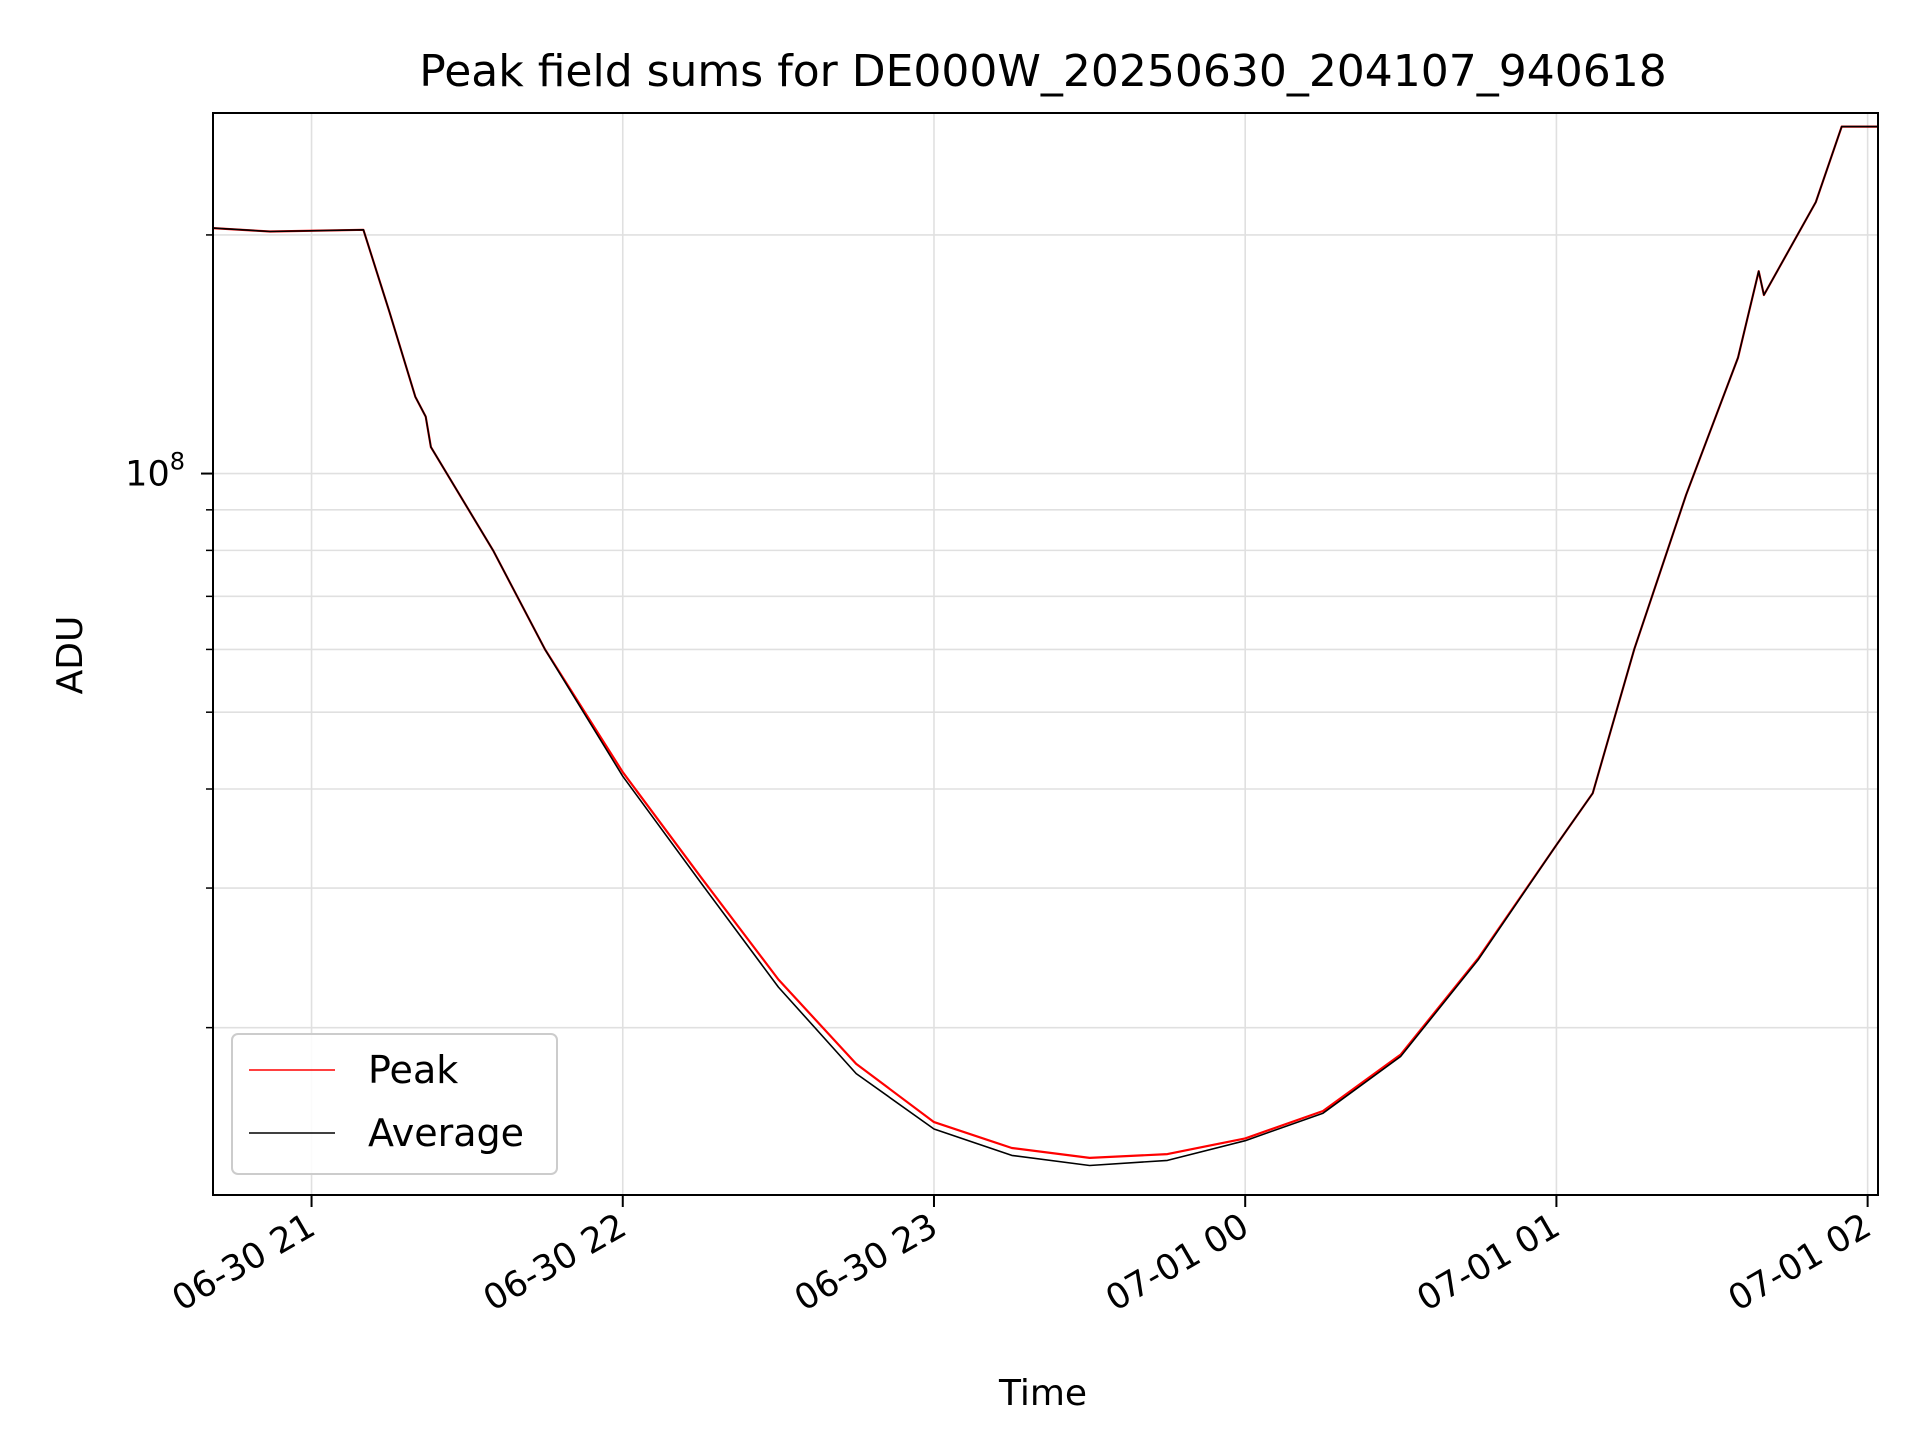  Describe the element at coordinates (1042, 1393) in the screenshot. I see `x-axis-label: Time` at that location.